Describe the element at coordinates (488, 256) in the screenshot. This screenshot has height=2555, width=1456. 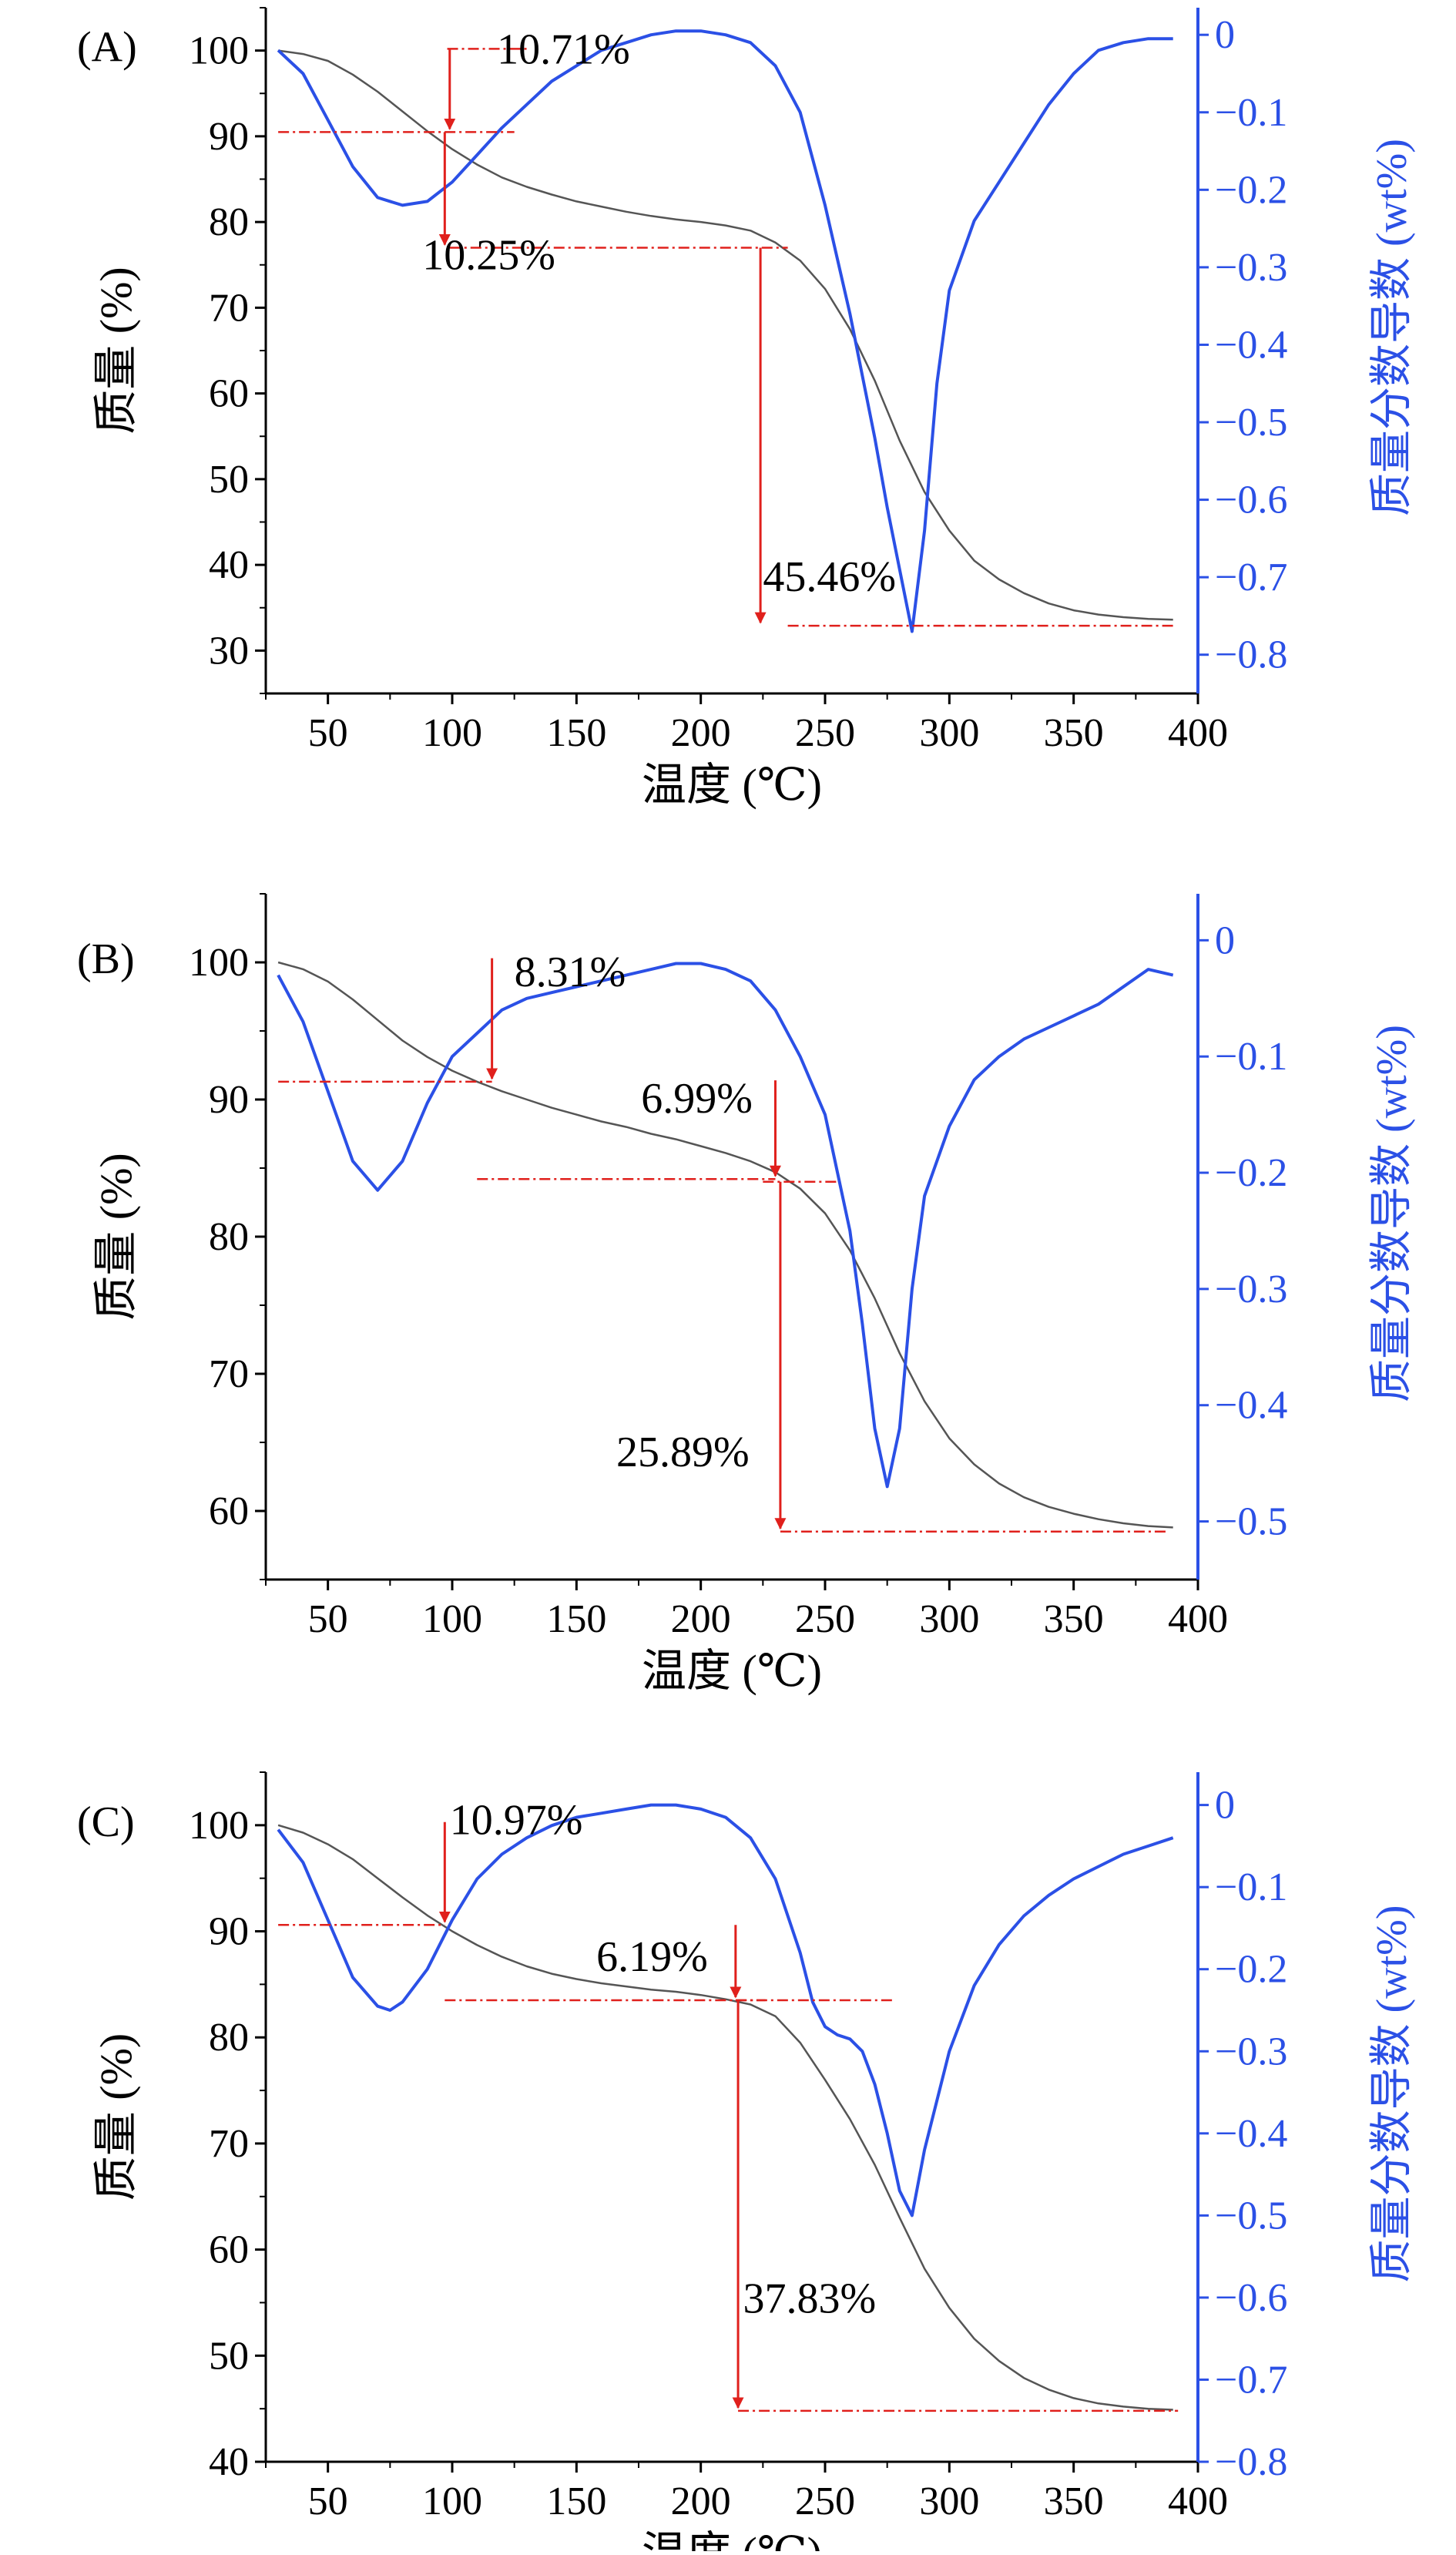
I see `mass-loss-label: 10.25%` at that location.